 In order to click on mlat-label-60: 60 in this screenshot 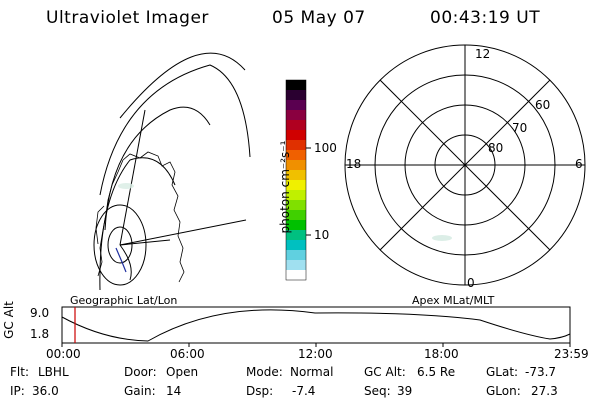, I will do `click(543, 105)`.